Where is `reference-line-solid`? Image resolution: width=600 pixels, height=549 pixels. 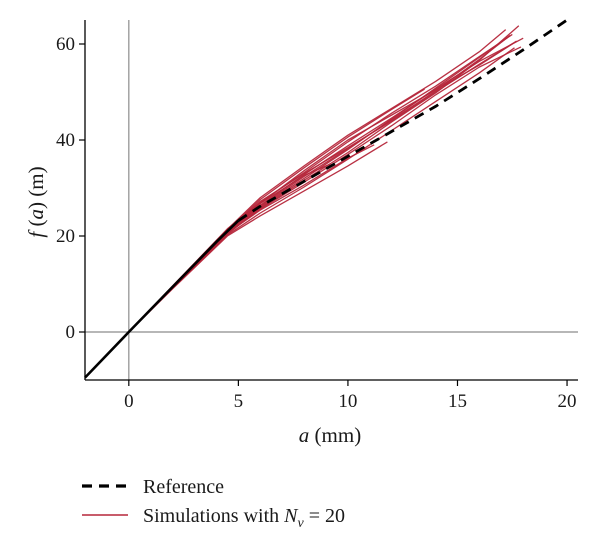 reference-line-solid is located at coordinates (162, 299).